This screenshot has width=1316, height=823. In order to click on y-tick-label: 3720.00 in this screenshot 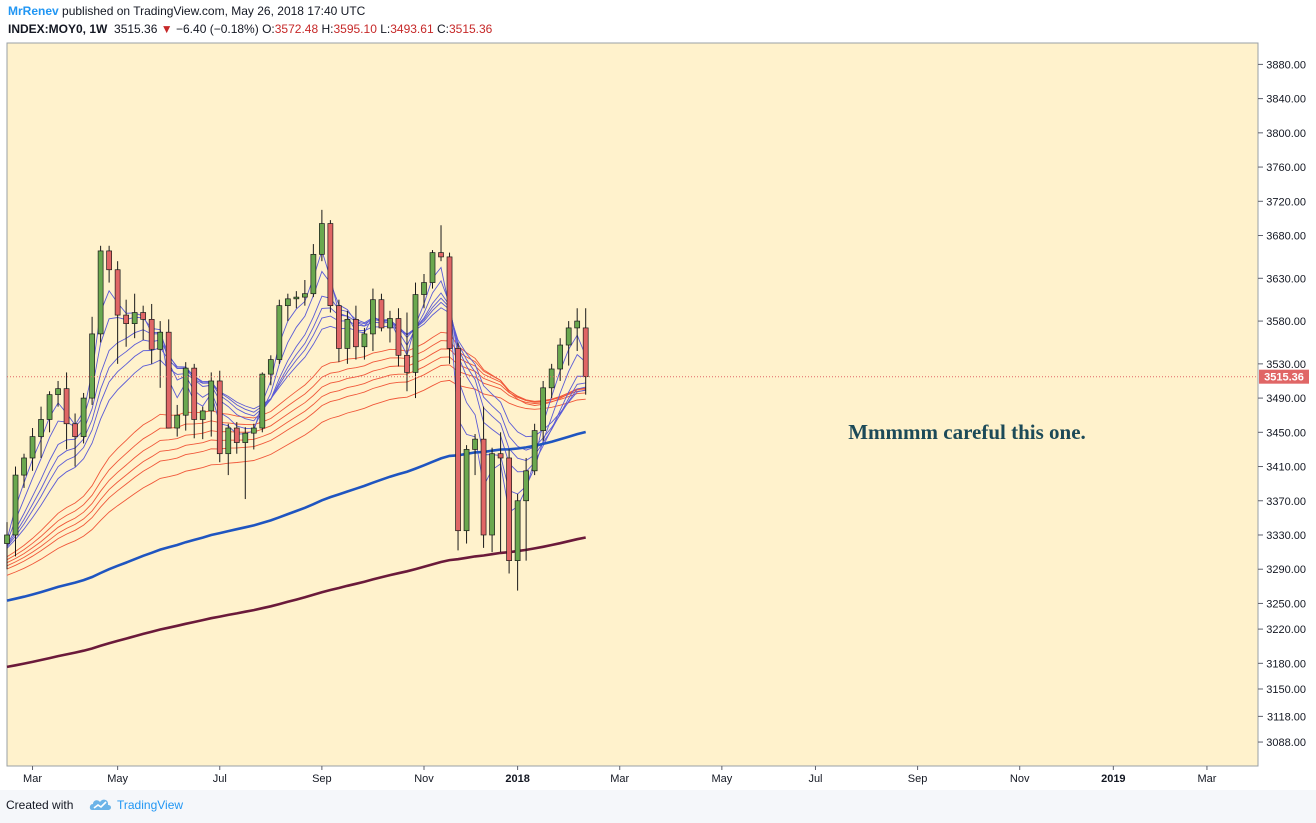, I will do `click(1286, 202)`.